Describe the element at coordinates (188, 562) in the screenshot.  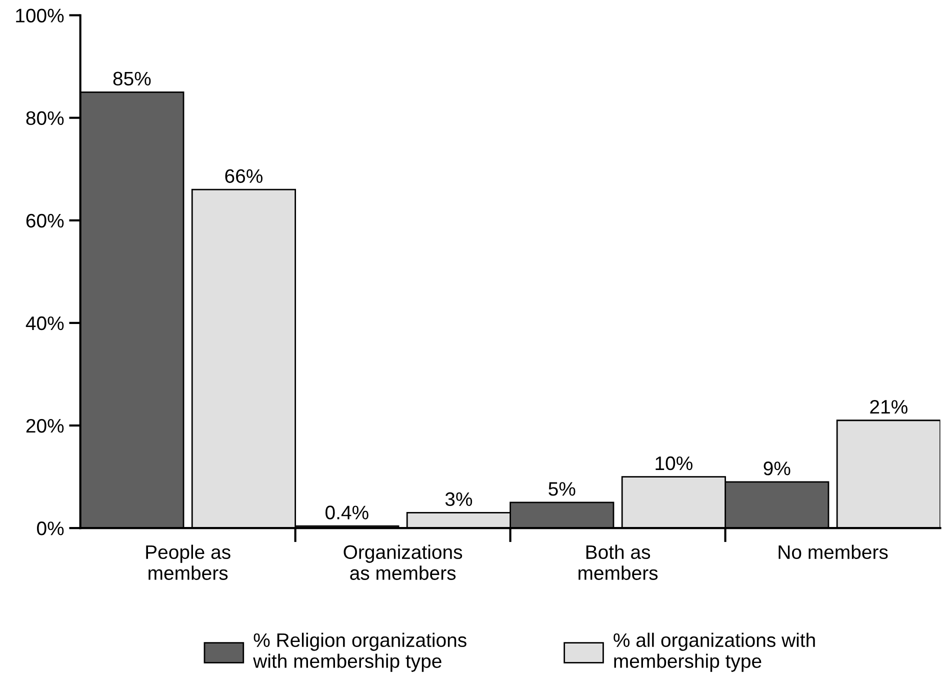
I see `x-tick-label: People as members` at that location.